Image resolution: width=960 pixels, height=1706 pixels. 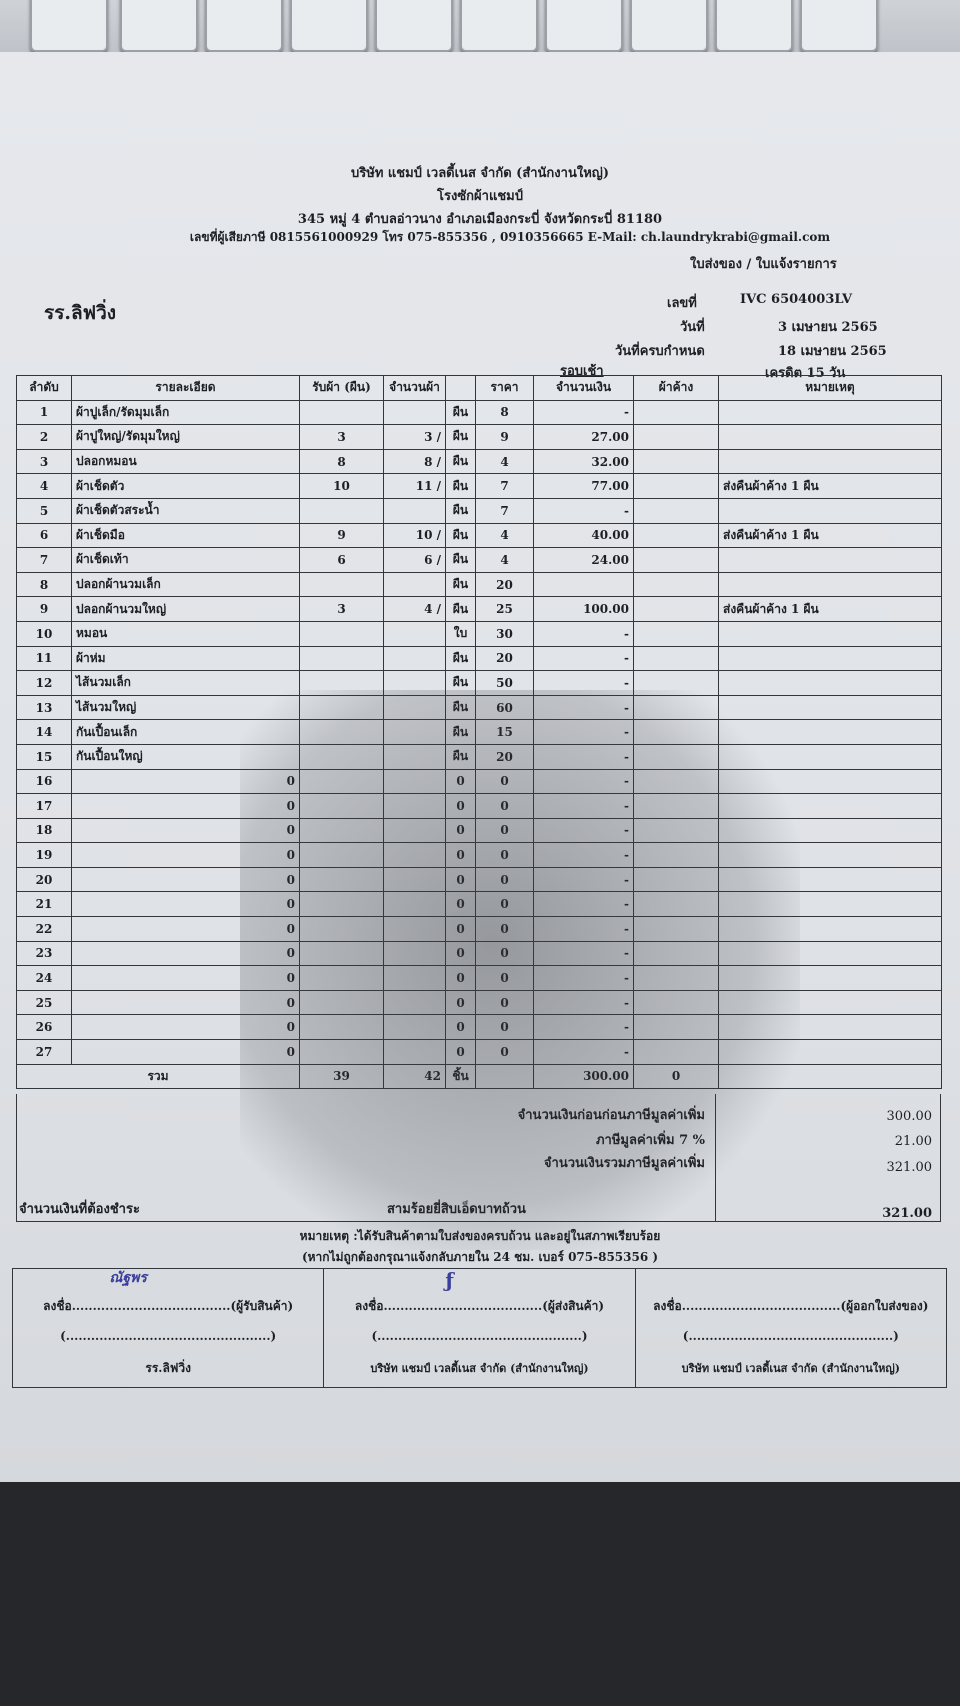 I want to click on cell-col-received: 9, so click(x=341, y=535).